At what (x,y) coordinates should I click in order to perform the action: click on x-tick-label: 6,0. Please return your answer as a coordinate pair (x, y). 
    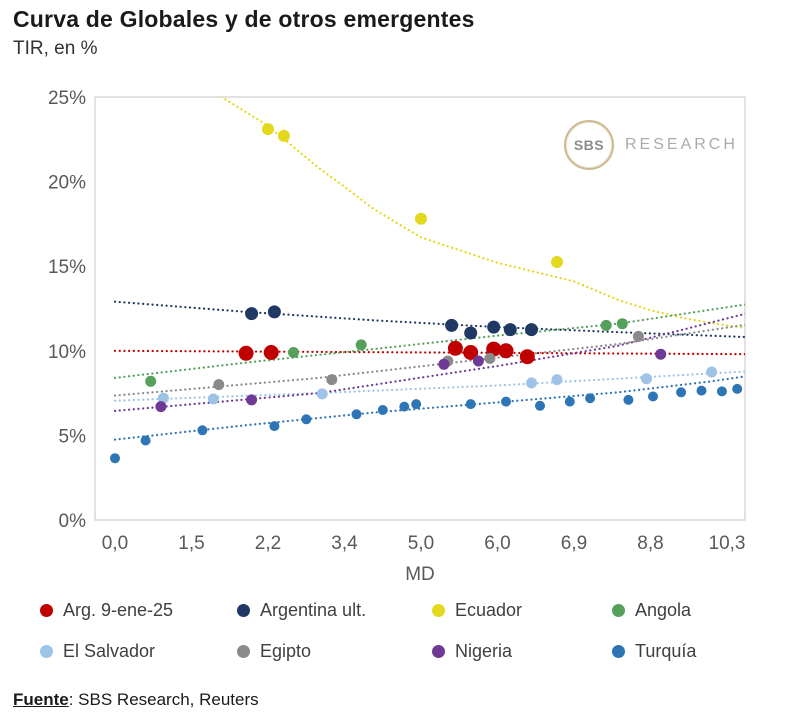
    Looking at the image, I should click on (497, 543).